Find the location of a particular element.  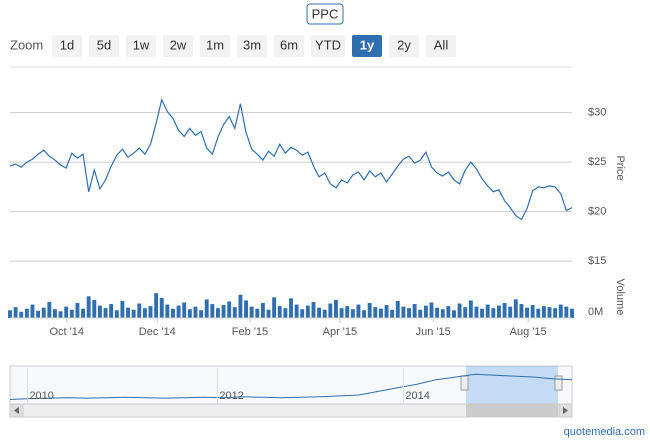

x-tick-label: Dec '14 is located at coordinates (157, 332).